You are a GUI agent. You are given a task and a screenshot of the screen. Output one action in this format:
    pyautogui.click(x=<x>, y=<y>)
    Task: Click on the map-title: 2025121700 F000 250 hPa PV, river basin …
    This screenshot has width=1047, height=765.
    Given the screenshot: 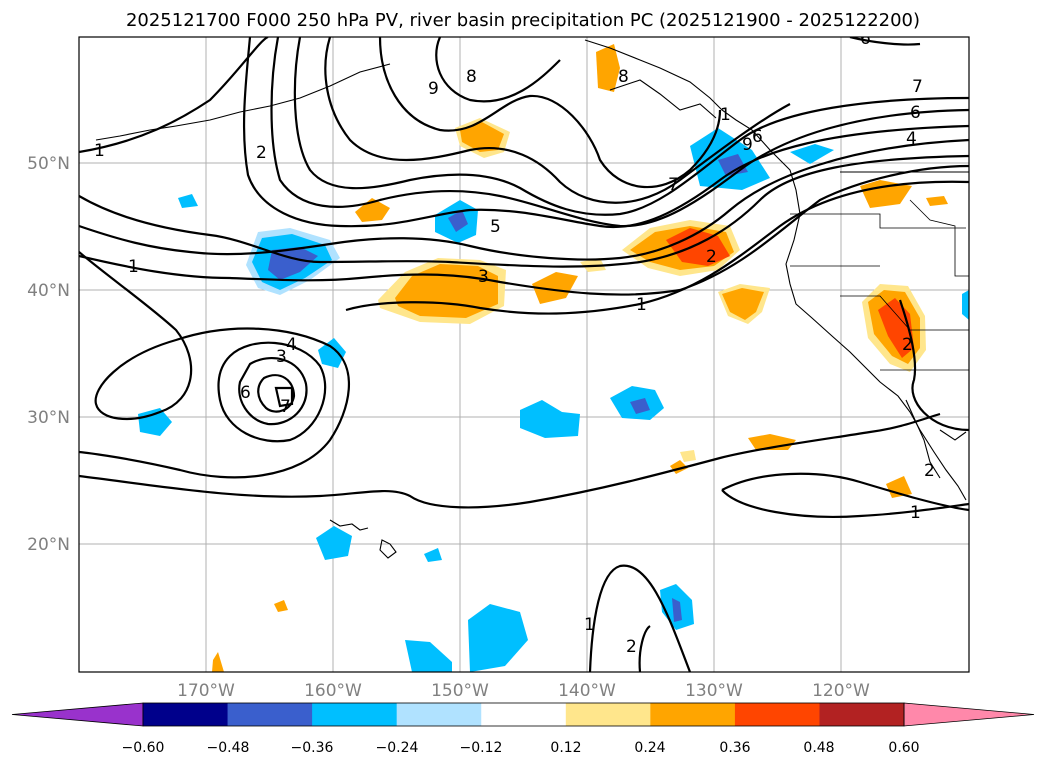 What is the action you would take?
    pyautogui.click(x=523, y=20)
    